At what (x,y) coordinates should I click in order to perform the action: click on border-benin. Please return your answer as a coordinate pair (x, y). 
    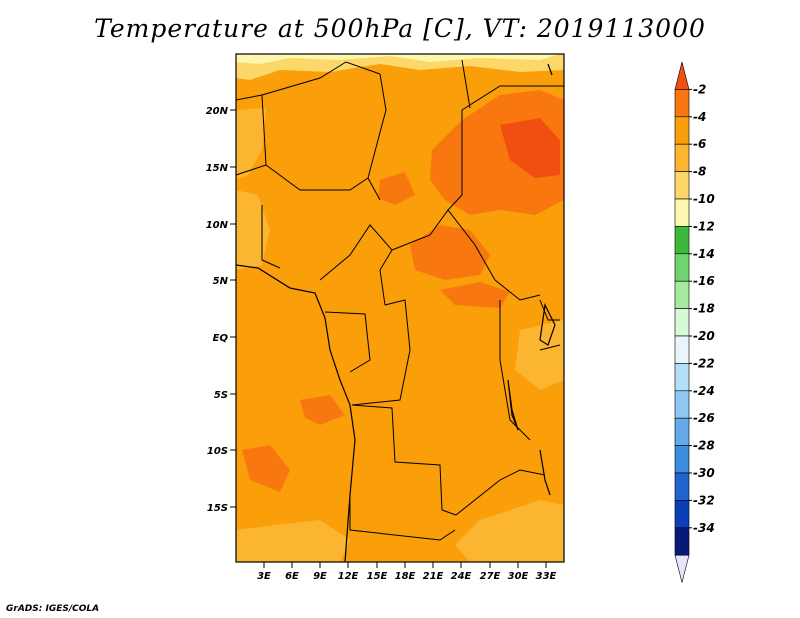
    Looking at the image, I should click on (271, 237).